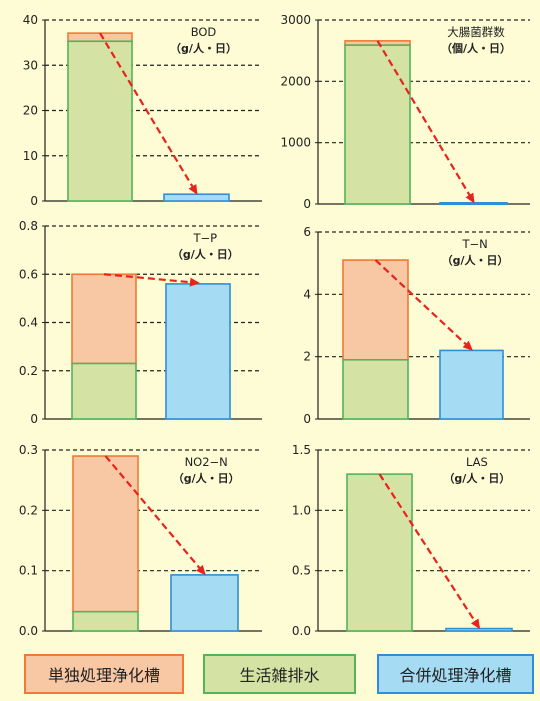 Image resolution: width=540 pixels, height=701 pixels. I want to click on legend-single-treatment: 単独処理浄化槽, so click(104, 674).